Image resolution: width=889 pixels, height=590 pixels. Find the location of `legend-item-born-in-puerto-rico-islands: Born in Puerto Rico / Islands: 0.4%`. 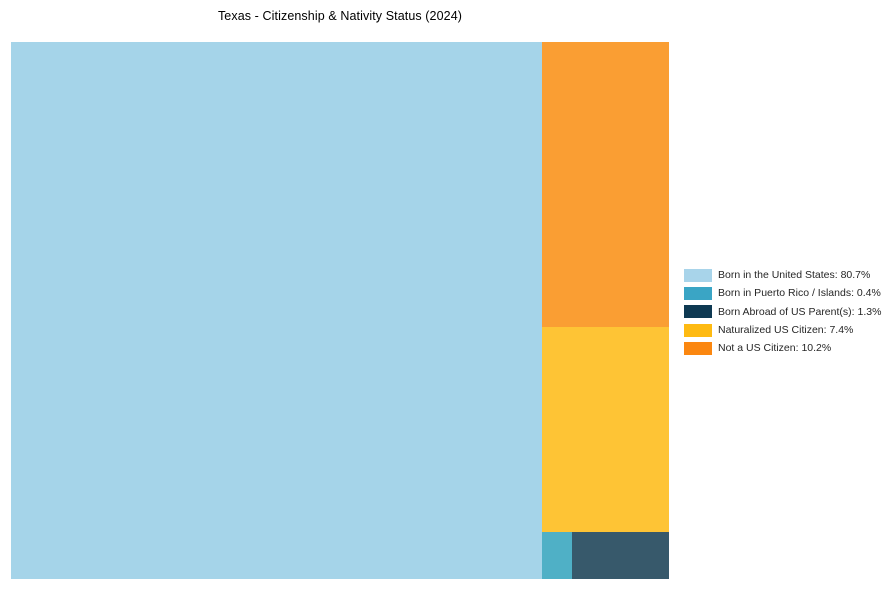

legend-item-born-in-puerto-rico-islands: Born in Puerto Rico / Islands: 0.4% is located at coordinates (782, 293).